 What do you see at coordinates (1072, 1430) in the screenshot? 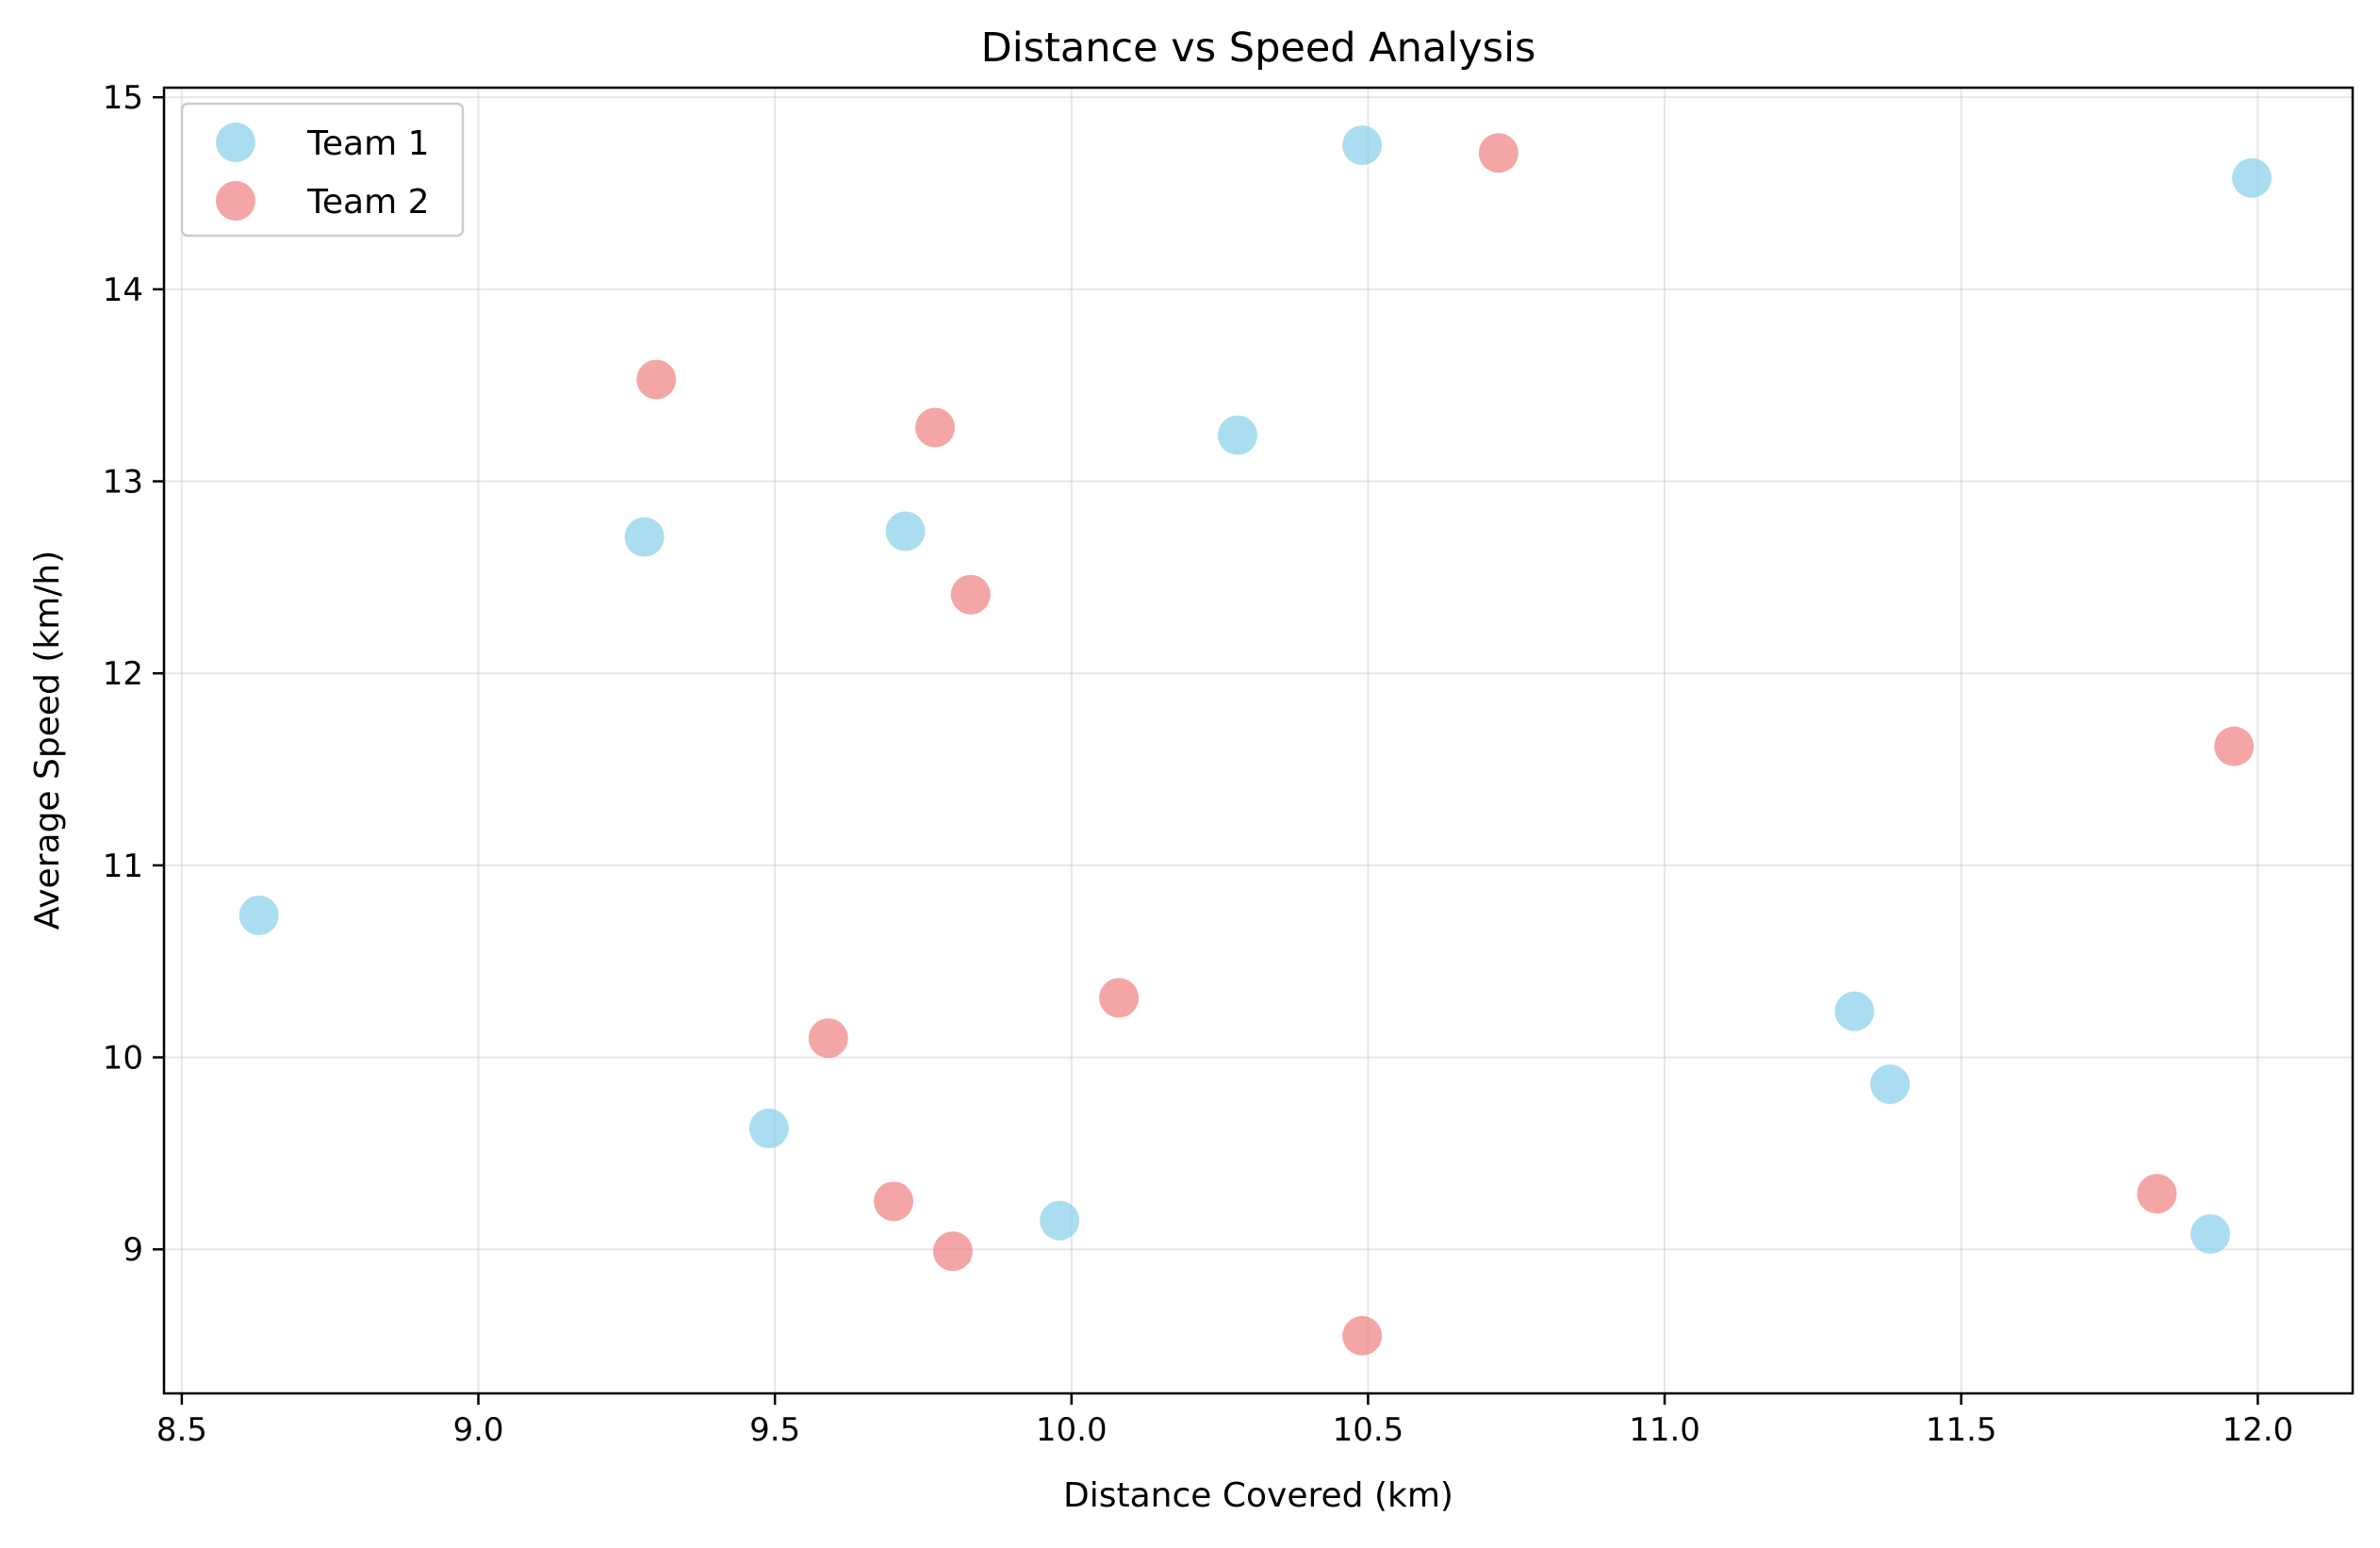
I see `x-tick-label: 10.0` at bounding box center [1072, 1430].